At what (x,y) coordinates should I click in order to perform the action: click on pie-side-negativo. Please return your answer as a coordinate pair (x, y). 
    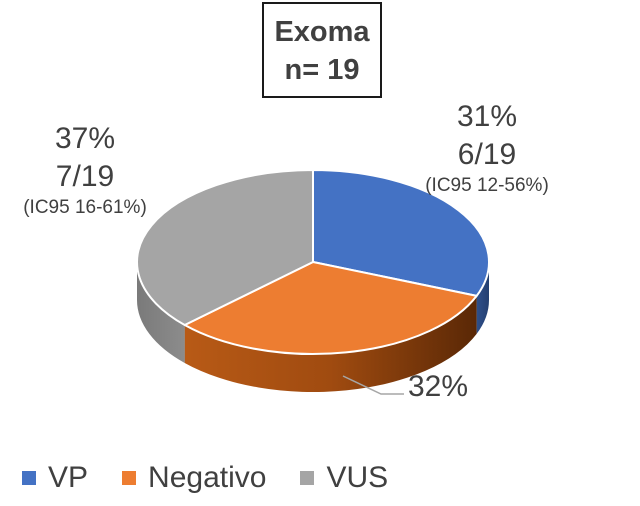
    Looking at the image, I should click on (330, 343).